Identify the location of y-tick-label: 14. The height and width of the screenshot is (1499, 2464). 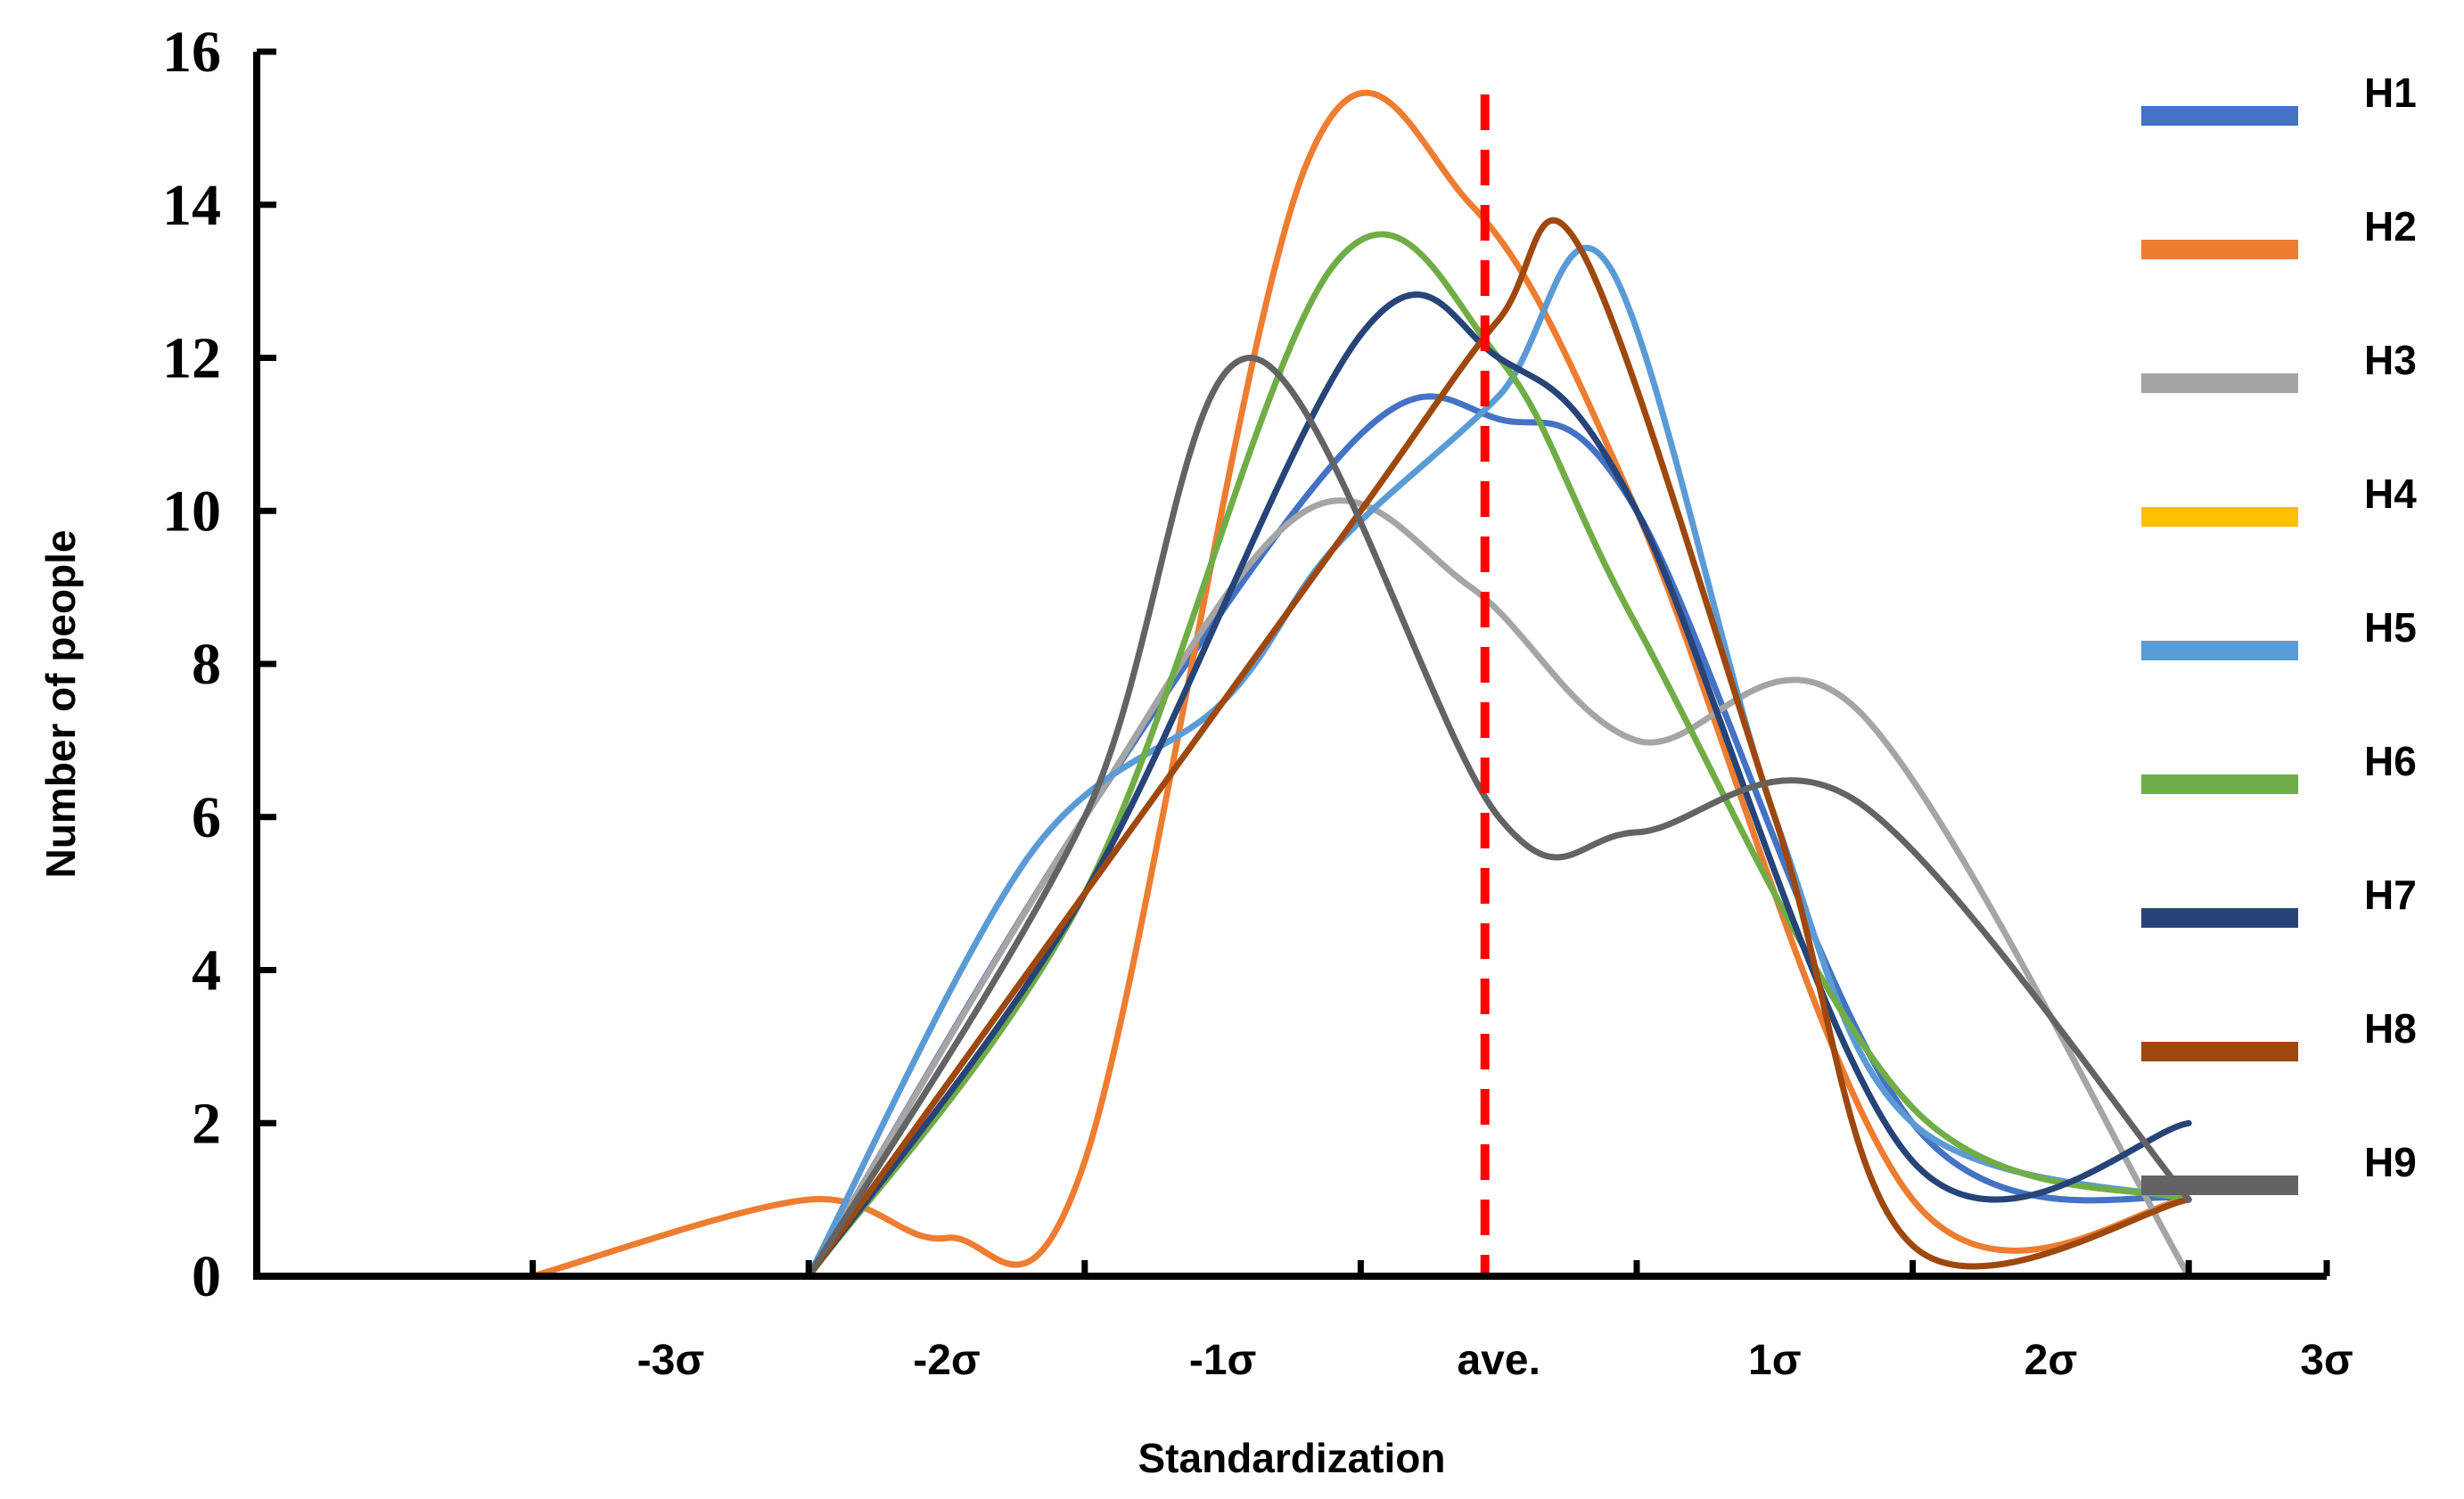
(191, 205).